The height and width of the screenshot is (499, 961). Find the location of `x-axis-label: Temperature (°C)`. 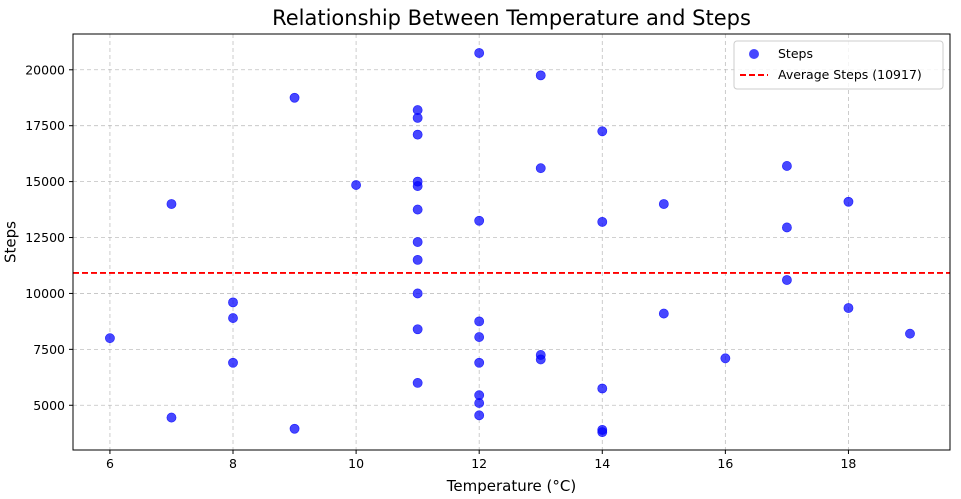

x-axis-label: Temperature (°C) is located at coordinates (511, 486).